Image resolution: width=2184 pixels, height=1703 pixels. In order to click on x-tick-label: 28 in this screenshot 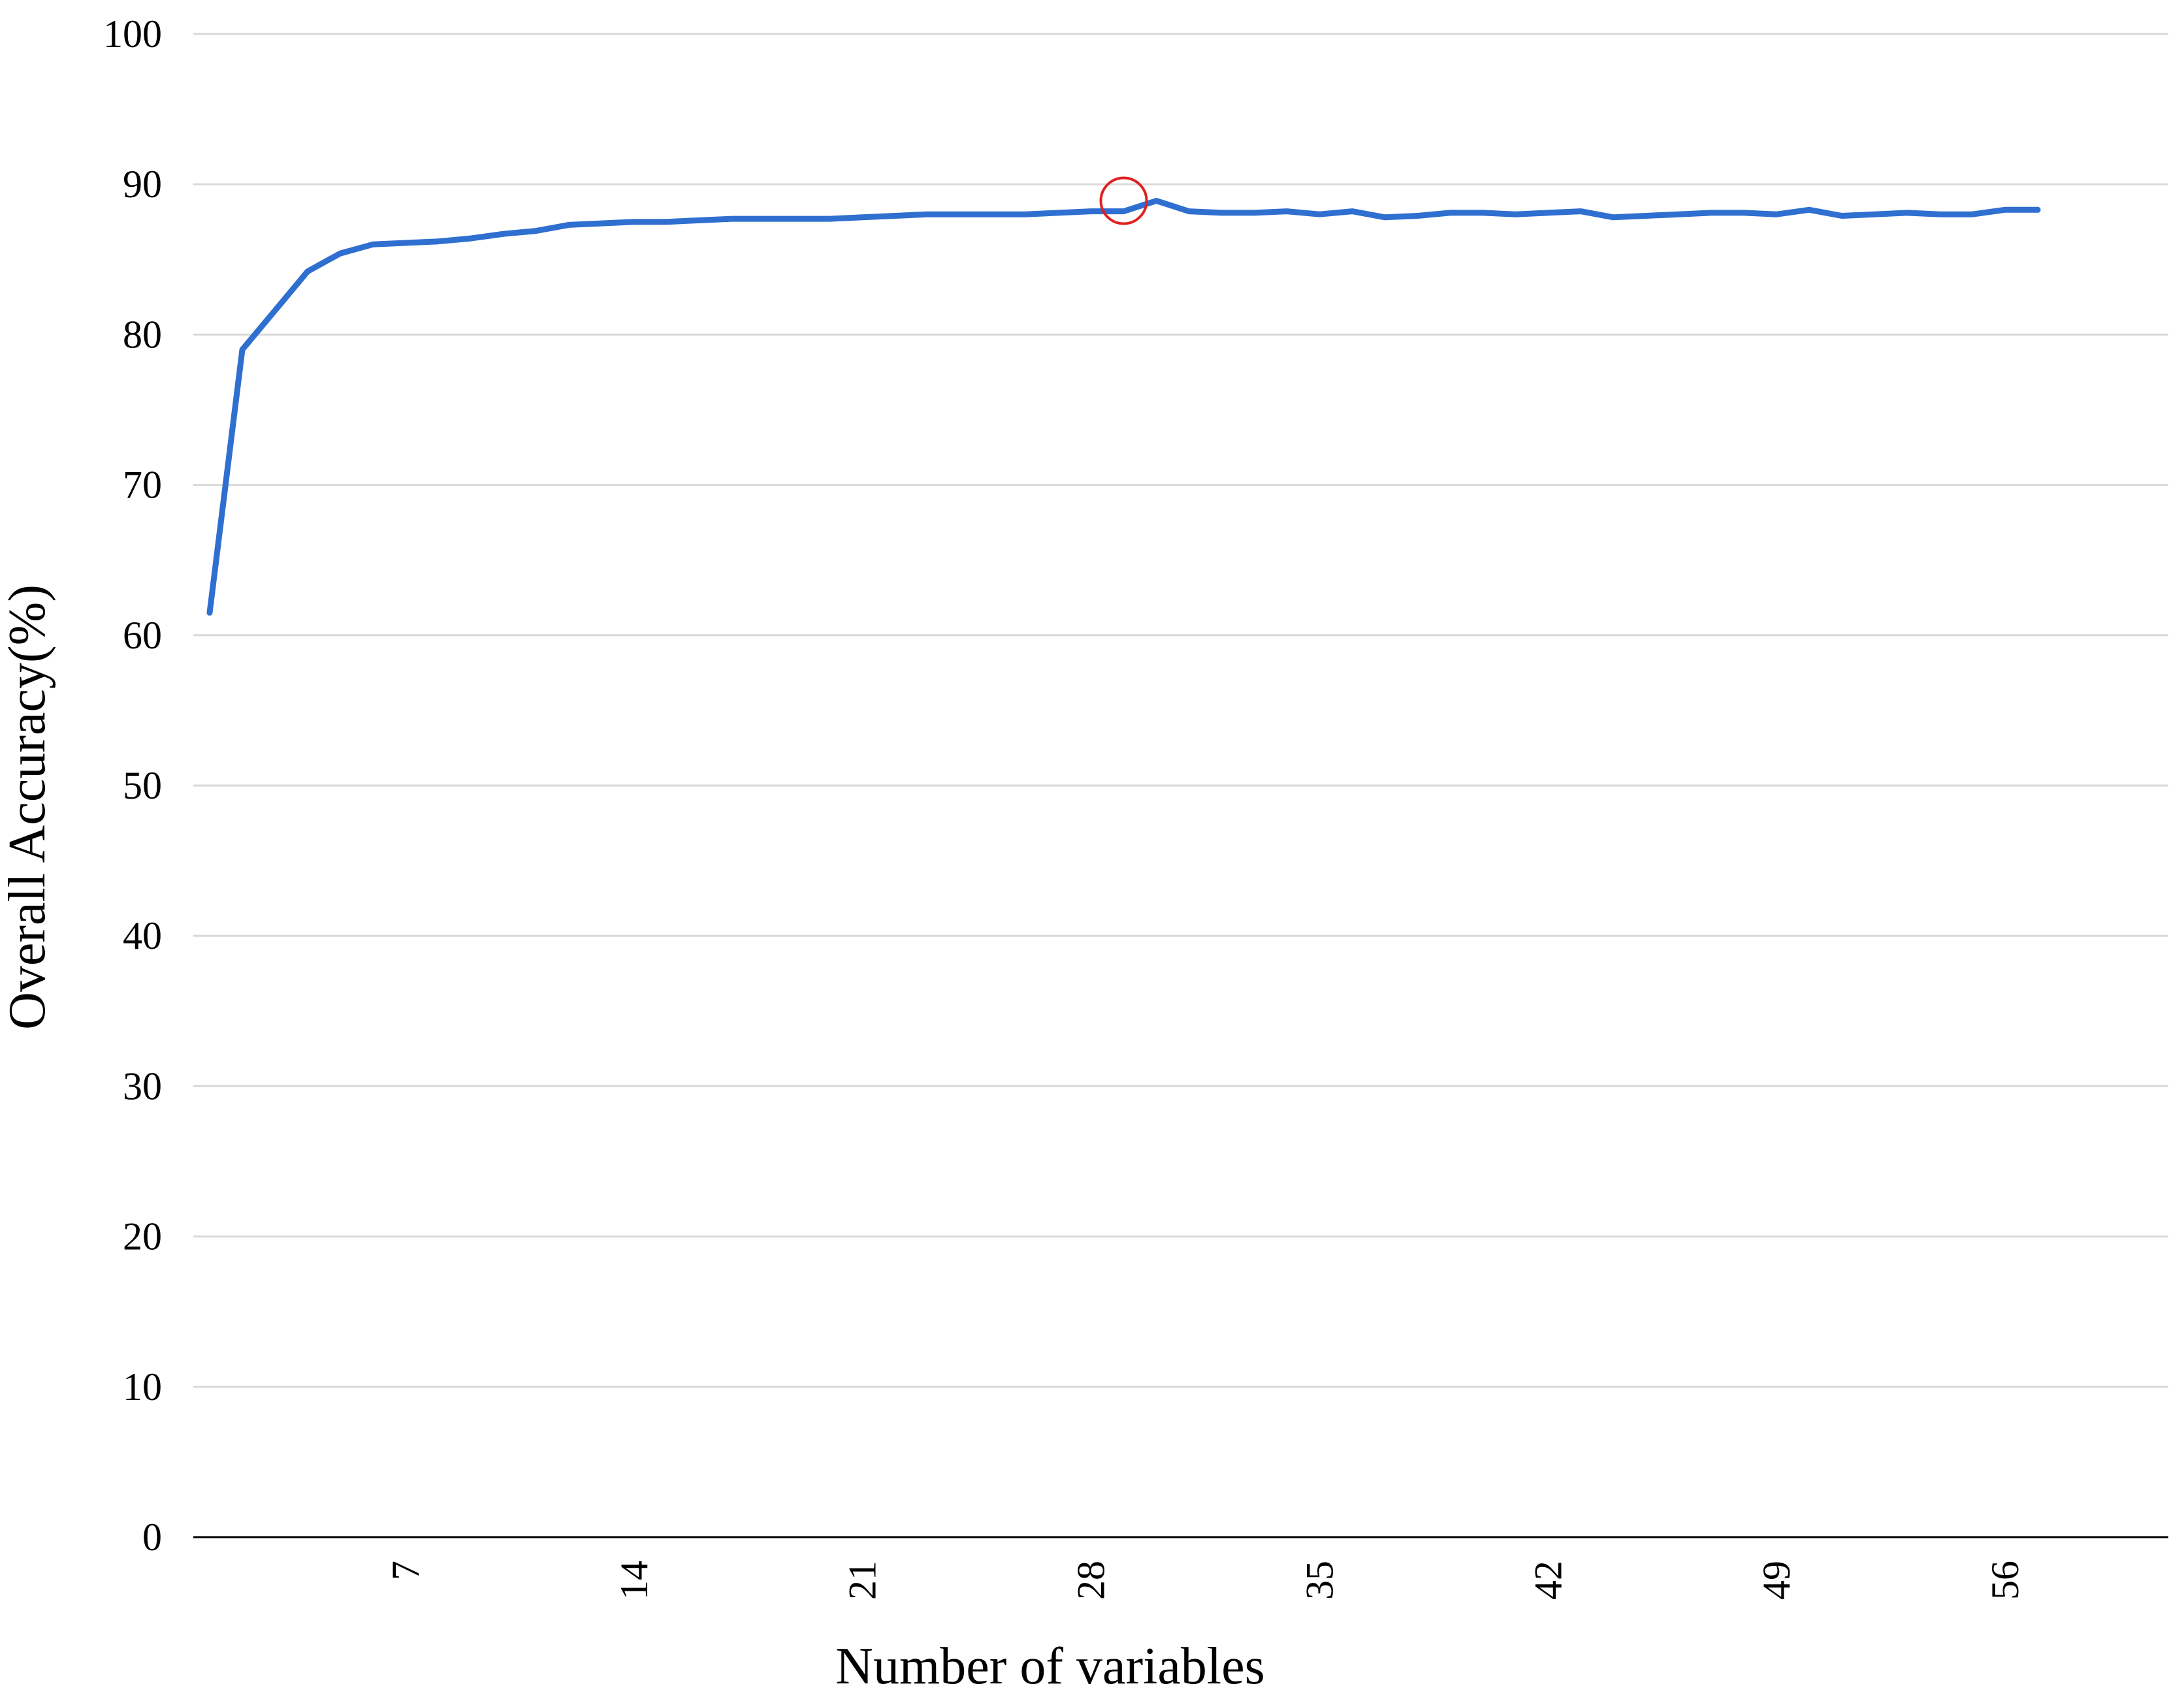, I will do `click(1091, 1581)`.